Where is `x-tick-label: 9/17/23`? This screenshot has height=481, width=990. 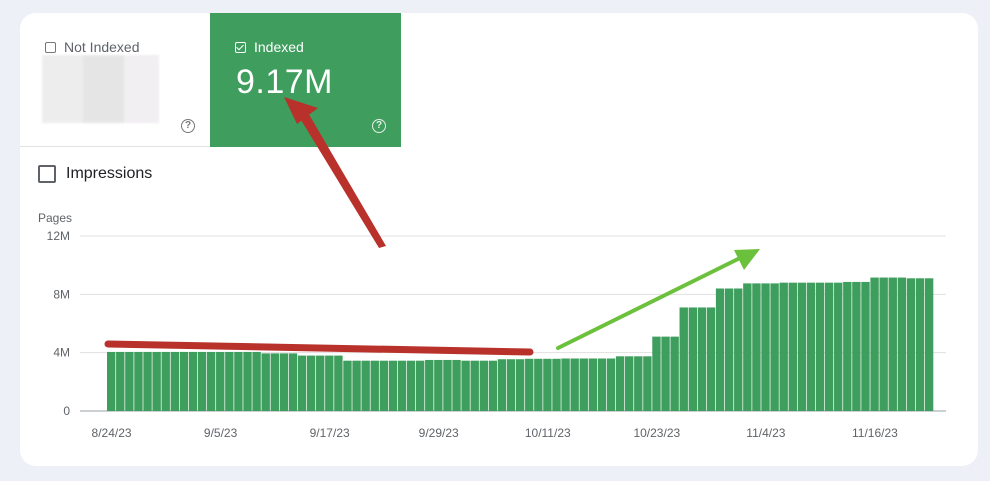
x-tick-label: 9/17/23 is located at coordinates (330, 433).